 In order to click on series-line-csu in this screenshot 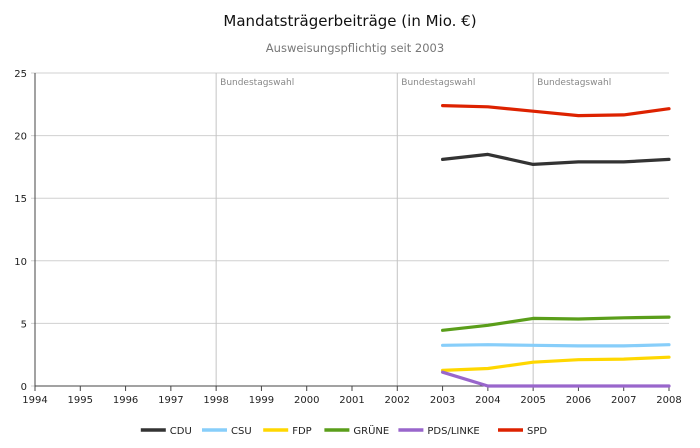, I will do `click(556, 345)`.